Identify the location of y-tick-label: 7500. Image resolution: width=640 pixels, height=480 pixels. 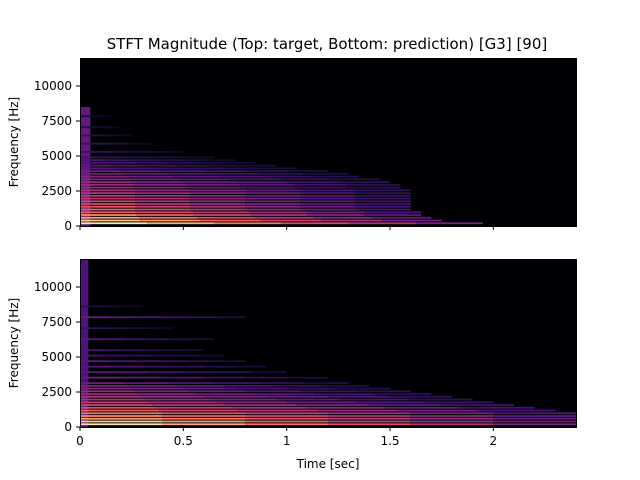
(56, 121).